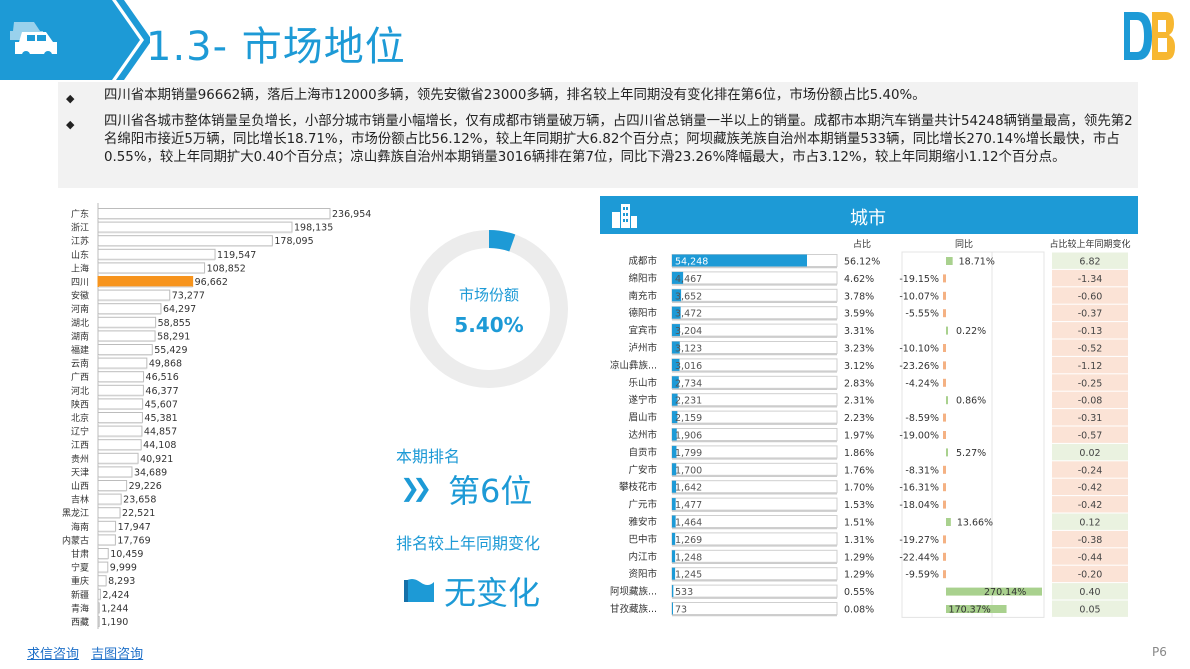  Describe the element at coordinates (947, 452) in the screenshot. I see `yoy-bar-positive` at that location.